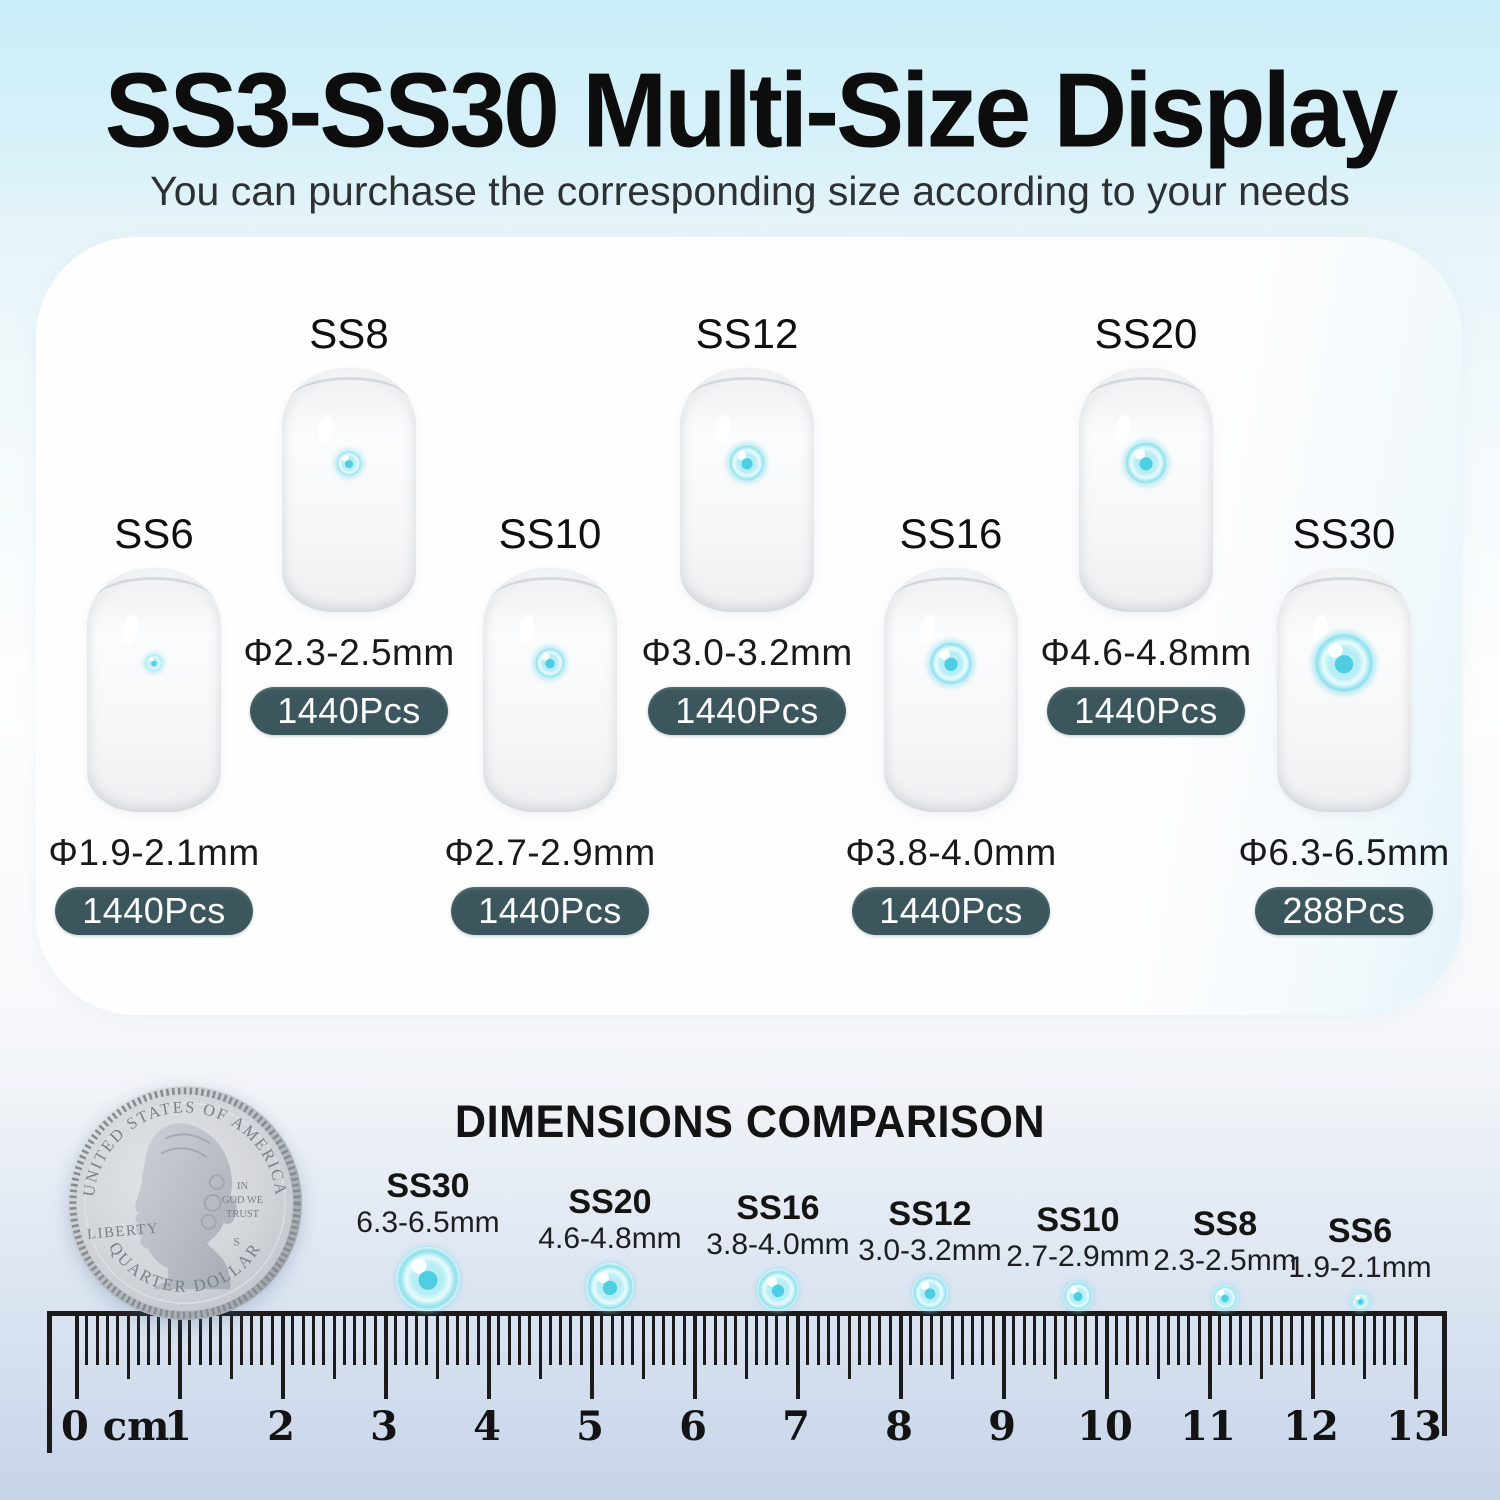  Describe the element at coordinates (747, 652) in the screenshot. I see `diameter-label: Φ3.0-3.2mm` at that location.